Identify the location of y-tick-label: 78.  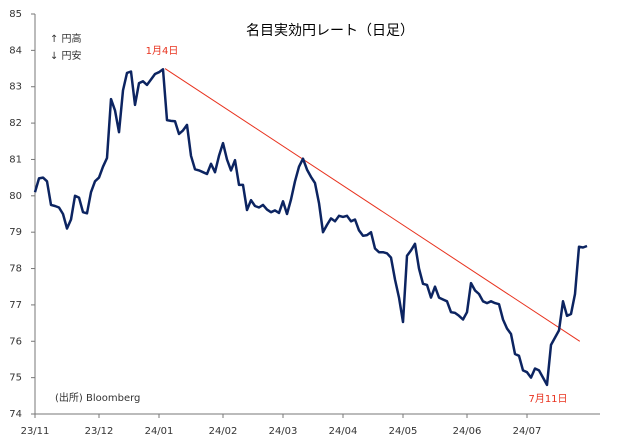
(15, 269).